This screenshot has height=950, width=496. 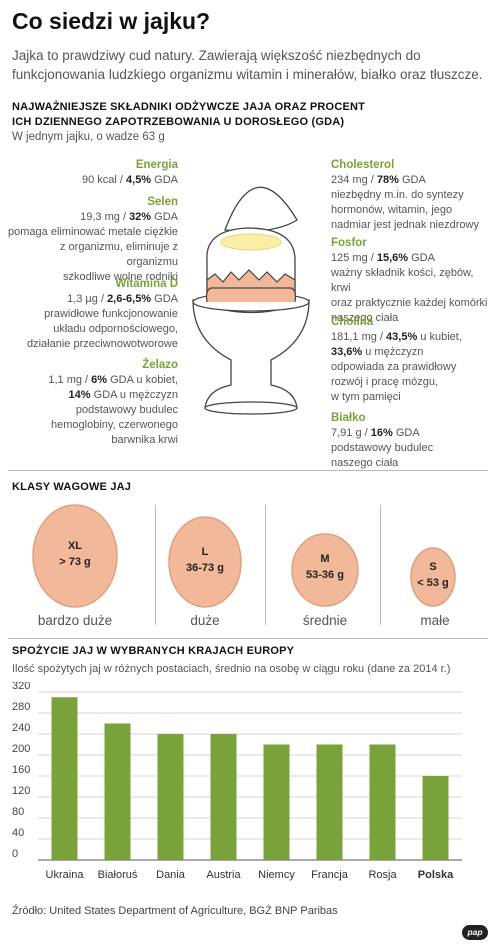 I want to click on egg-yolk-icon, so click(x=251, y=242).